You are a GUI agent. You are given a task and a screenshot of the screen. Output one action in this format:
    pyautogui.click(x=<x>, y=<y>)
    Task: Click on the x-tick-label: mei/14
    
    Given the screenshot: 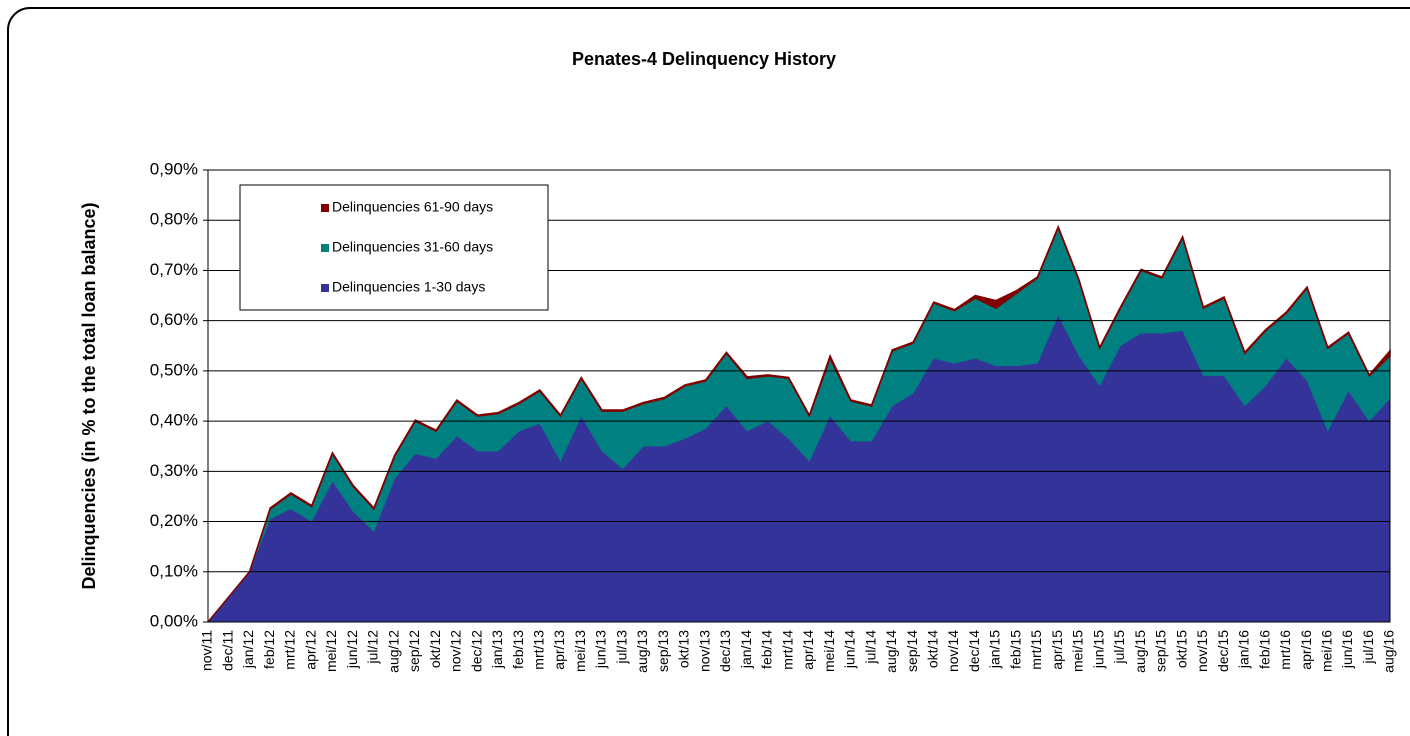 What is the action you would take?
    pyautogui.click(x=829, y=651)
    